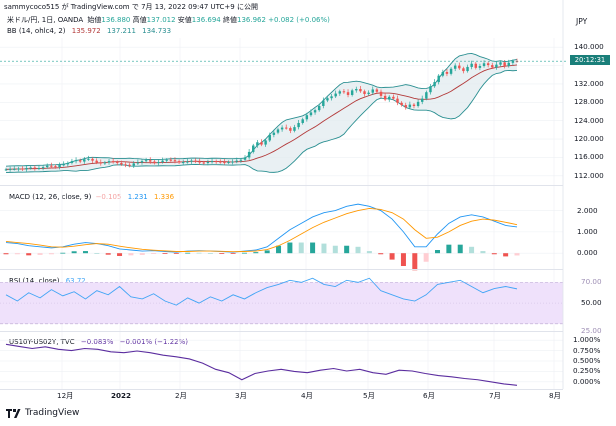 This screenshot has width=616, height=426. I want to click on time-tick-label: 3月, so click(241, 395).